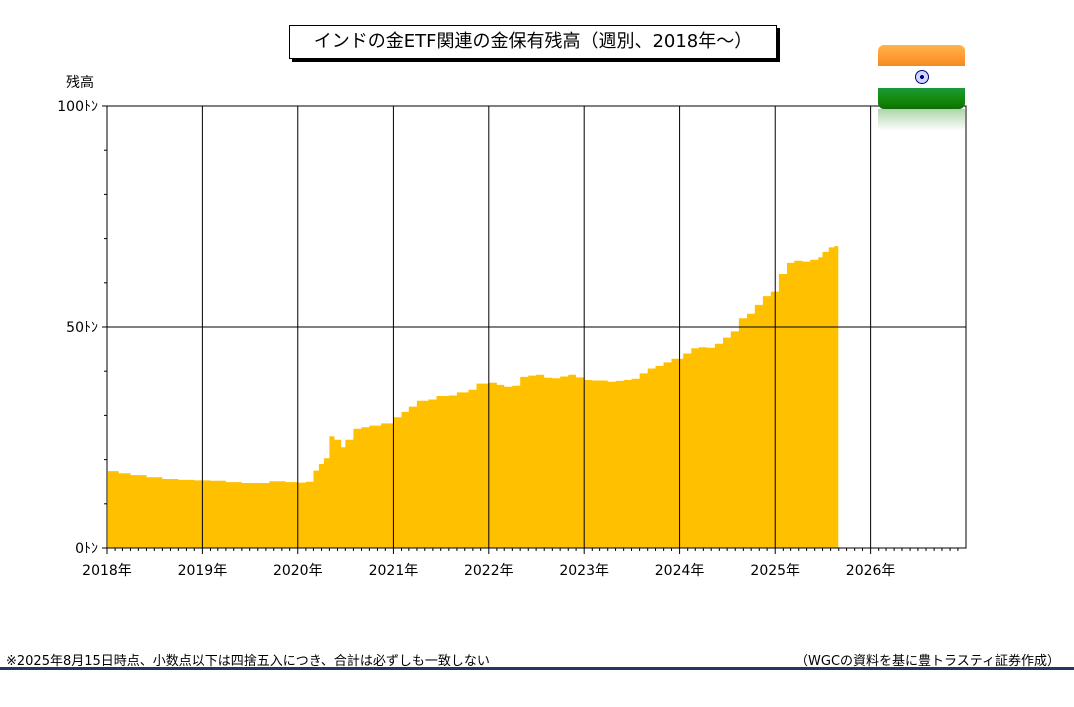  Describe the element at coordinates (680, 571) in the screenshot. I see `x-tick-label: 2024年` at that location.